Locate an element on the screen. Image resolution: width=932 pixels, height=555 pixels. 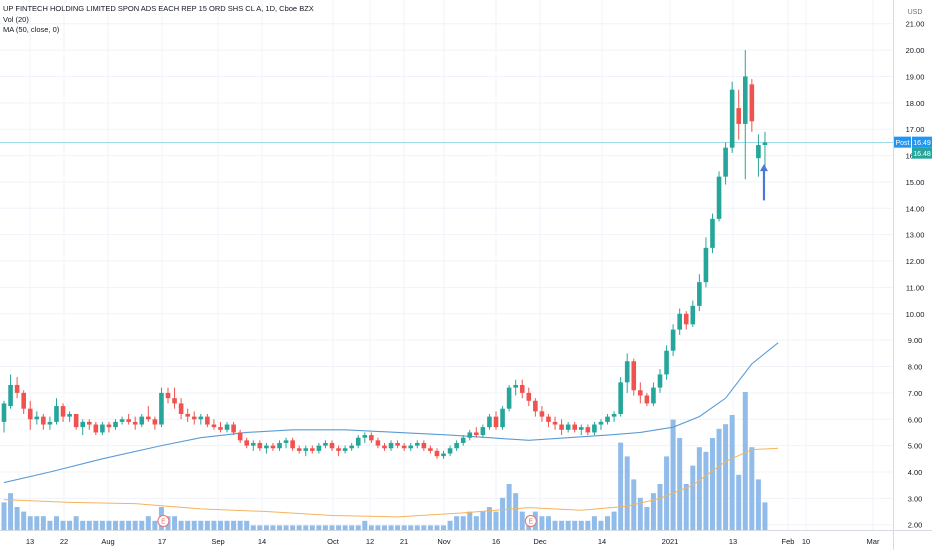
price-tick-label: 4.00 is located at coordinates (915, 472).